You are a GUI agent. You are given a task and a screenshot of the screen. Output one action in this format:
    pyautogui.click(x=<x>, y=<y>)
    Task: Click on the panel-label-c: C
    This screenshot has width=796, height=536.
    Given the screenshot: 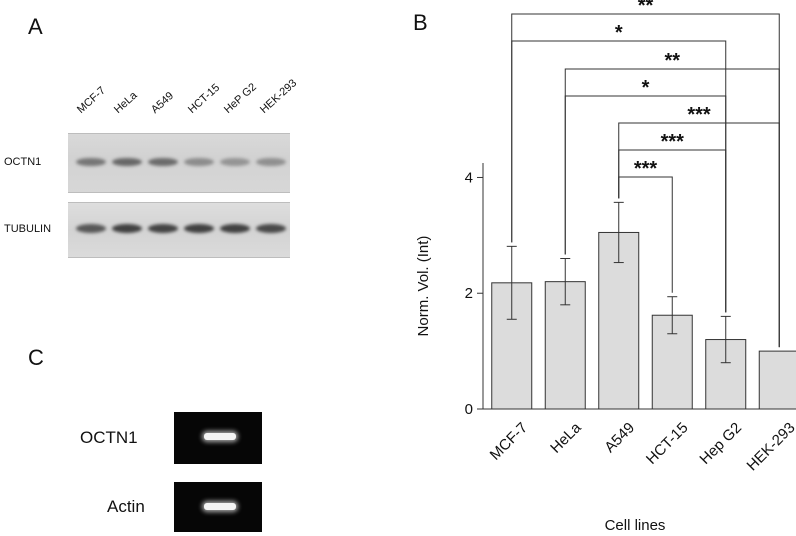 What is the action you would take?
    pyautogui.click(x=36, y=357)
    